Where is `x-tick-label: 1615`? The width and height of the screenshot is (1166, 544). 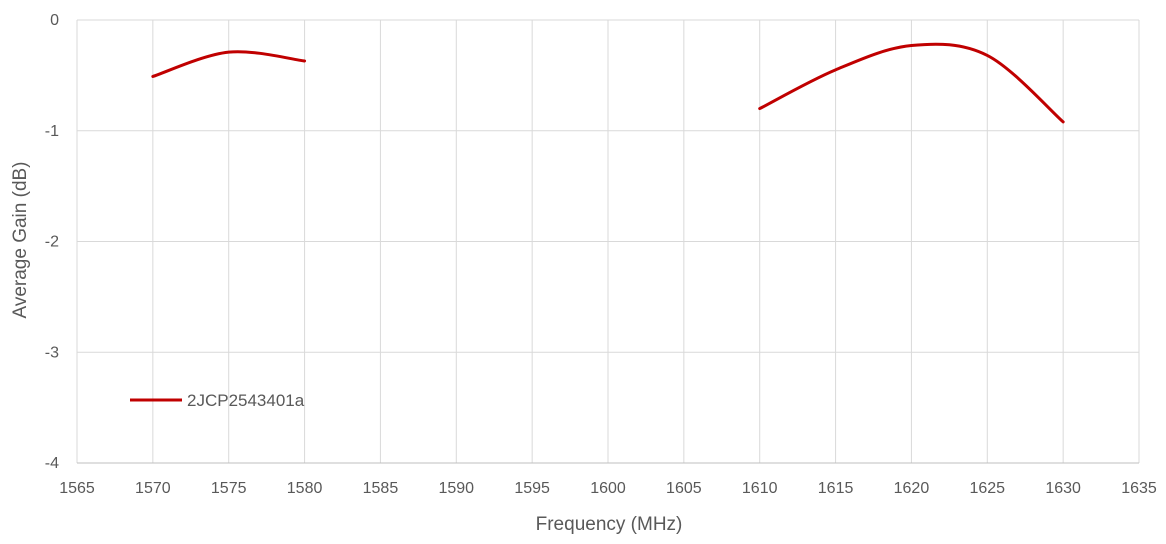
x-tick-label: 1615 is located at coordinates (836, 488).